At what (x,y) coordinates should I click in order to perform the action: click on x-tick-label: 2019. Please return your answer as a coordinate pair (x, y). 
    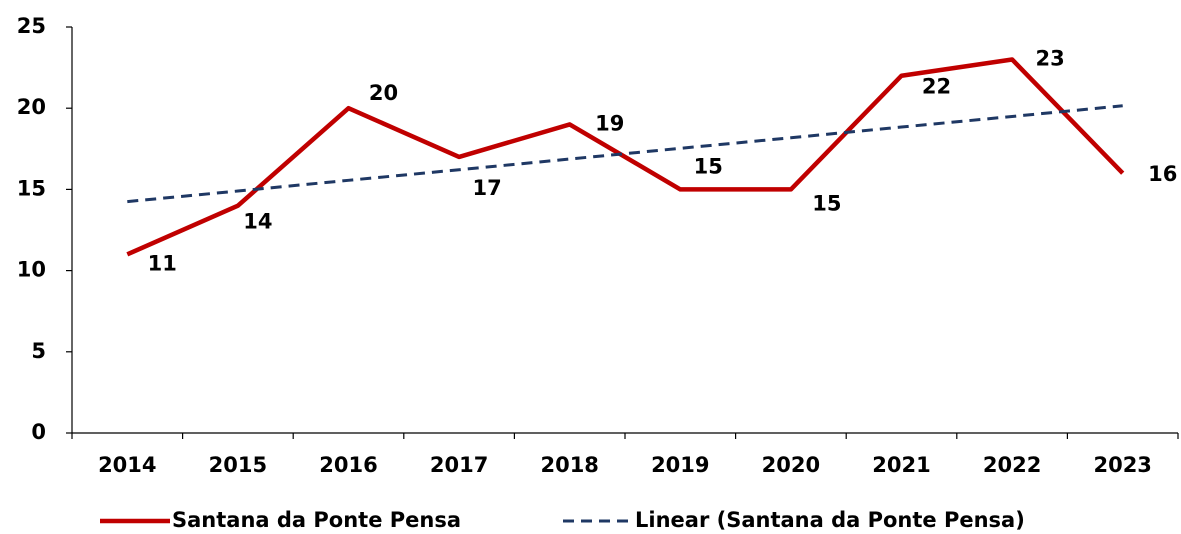
    Looking at the image, I should click on (680, 465).